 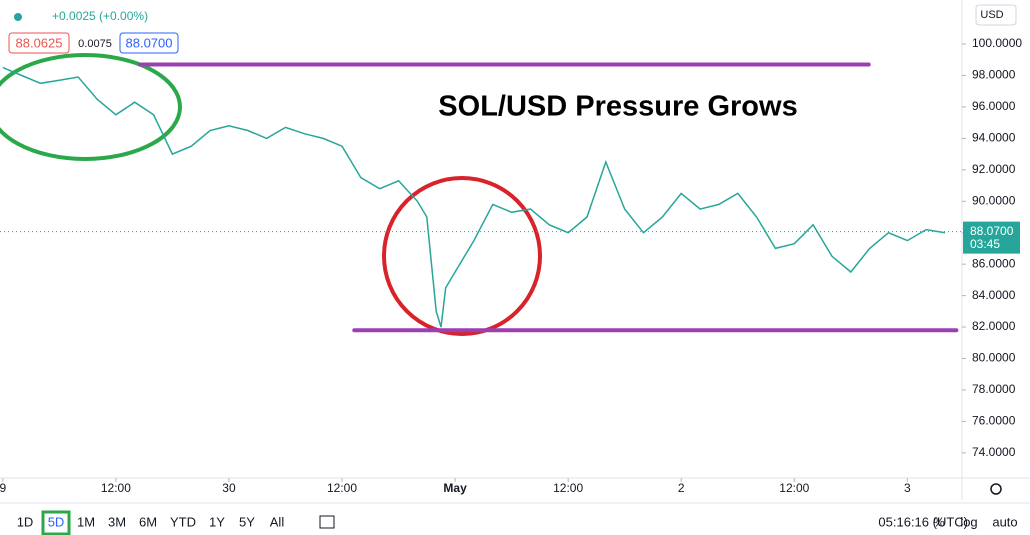 I want to click on currency-button, so click(x=996, y=15).